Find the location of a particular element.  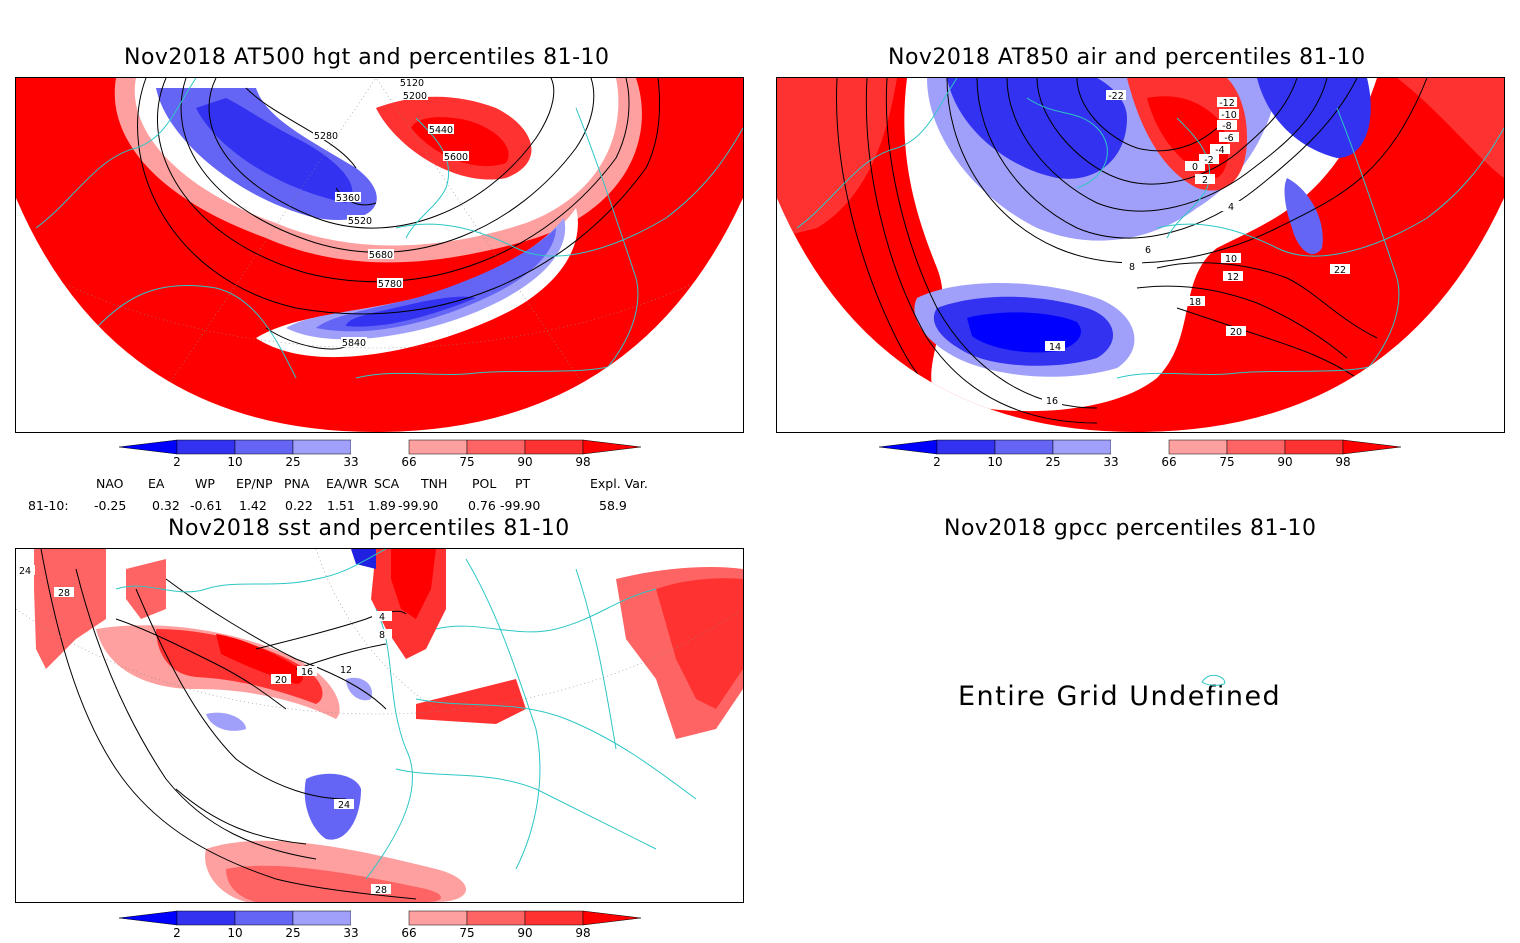

index-value-ea: 0.32 is located at coordinates (166, 505).